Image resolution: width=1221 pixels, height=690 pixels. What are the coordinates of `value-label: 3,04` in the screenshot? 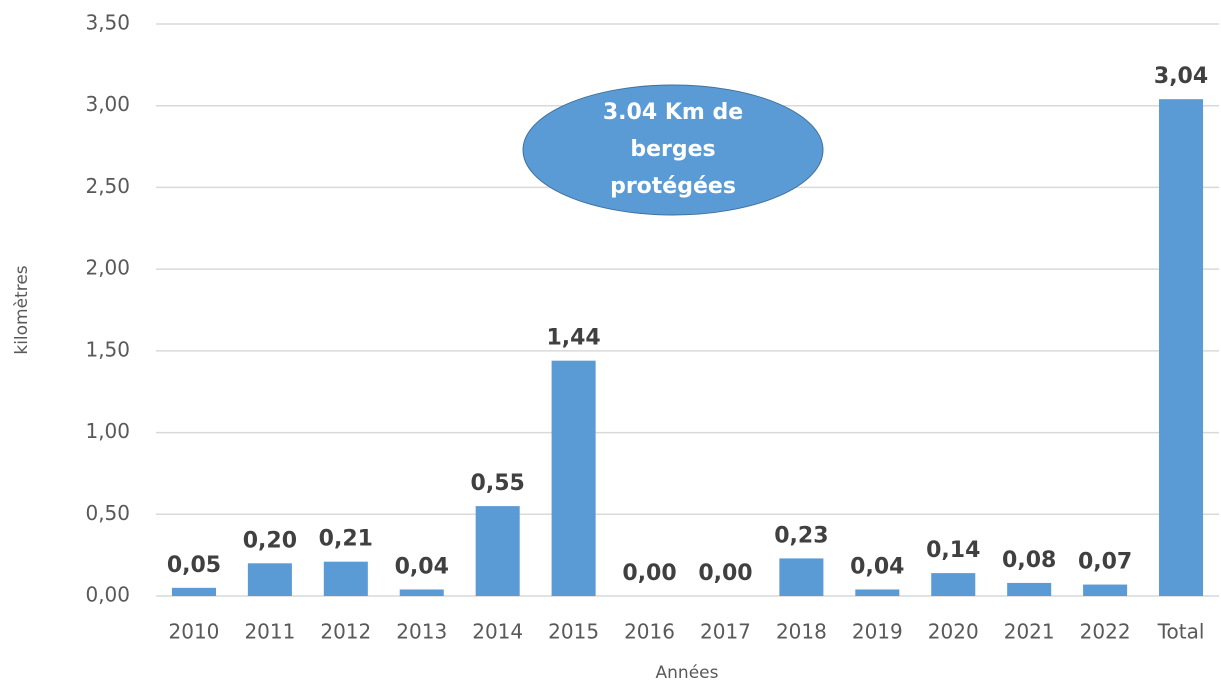 It's located at (1181, 76).